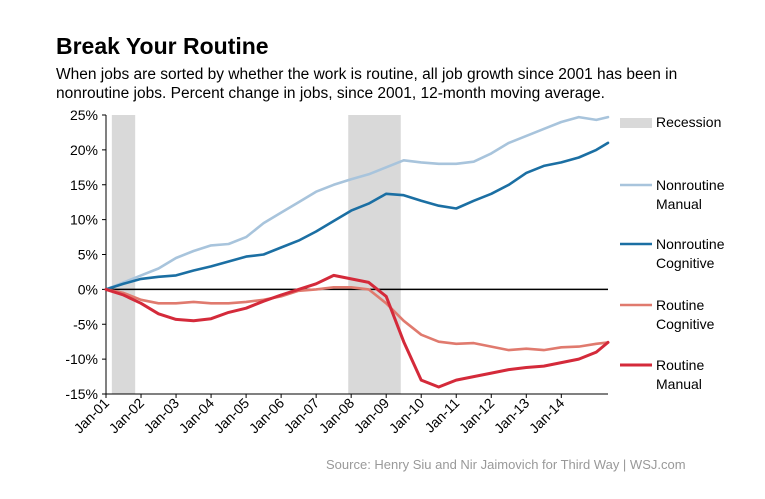 The height and width of the screenshot is (499, 765). What do you see at coordinates (127, 416) in the screenshot?
I see `x-tick-label: Jan-02` at bounding box center [127, 416].